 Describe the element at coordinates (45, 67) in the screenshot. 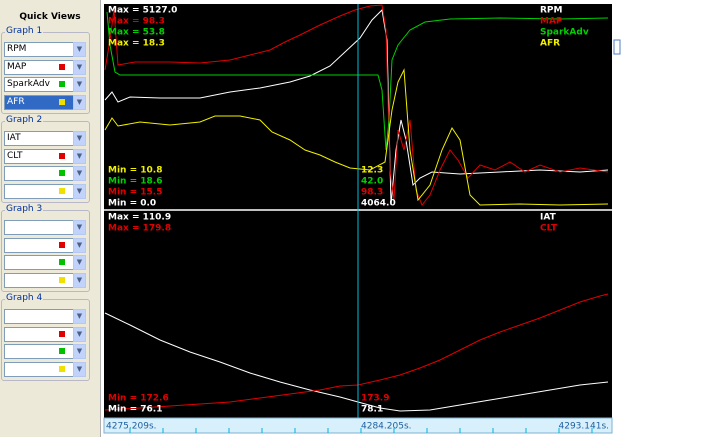

I see `trace-selector: MAP ▼` at that location.